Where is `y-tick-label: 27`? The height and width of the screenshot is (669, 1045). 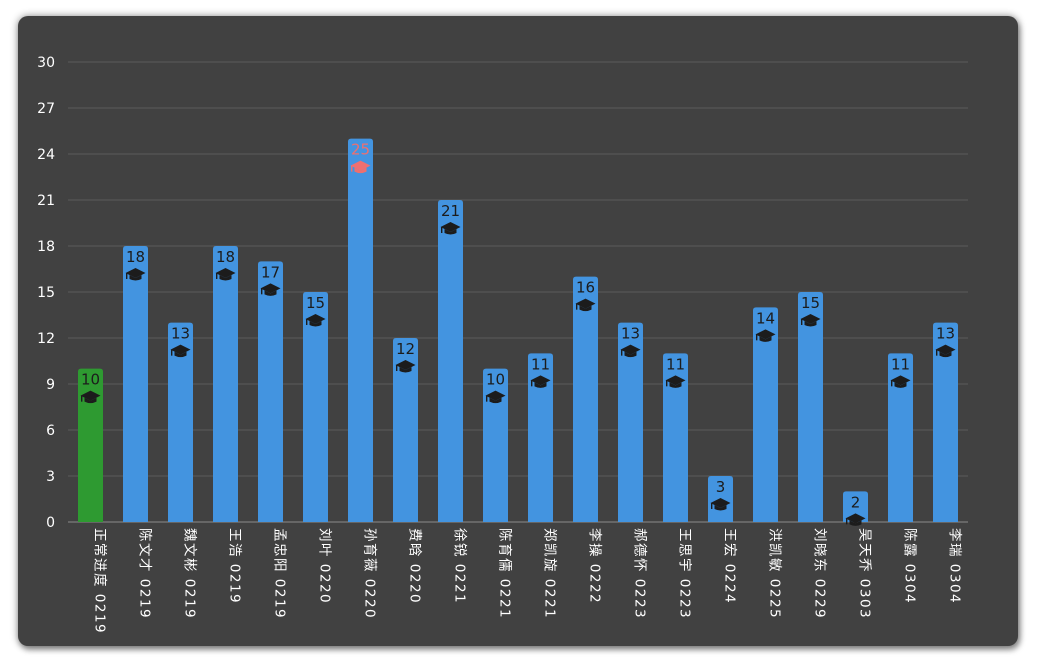 y-tick-label: 27 is located at coordinates (46, 109).